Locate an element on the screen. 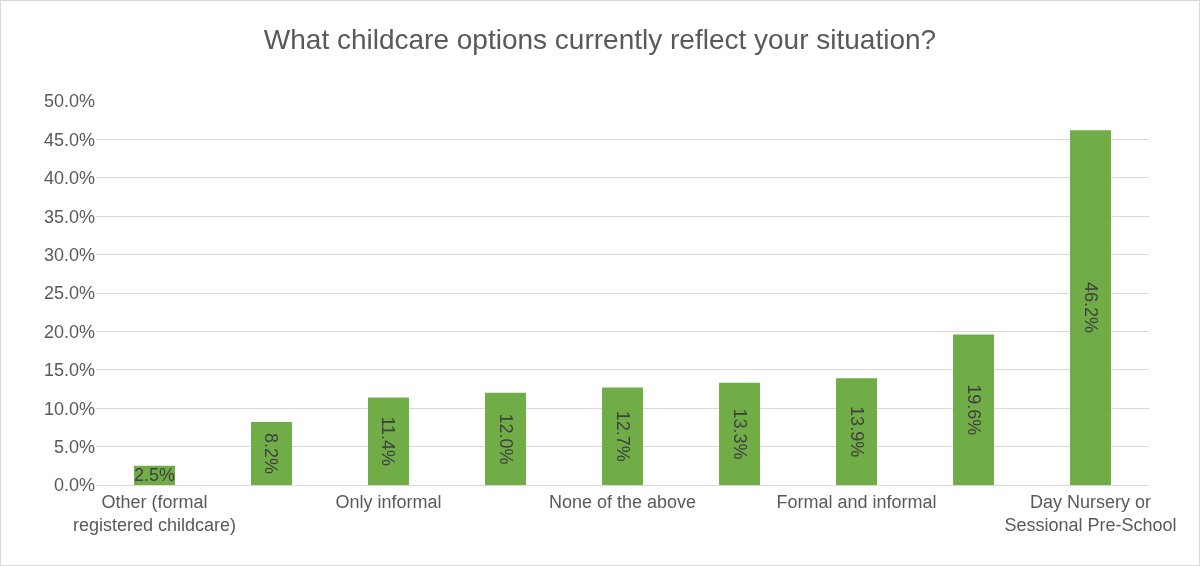  data-label: 12.7% is located at coordinates (622, 436).